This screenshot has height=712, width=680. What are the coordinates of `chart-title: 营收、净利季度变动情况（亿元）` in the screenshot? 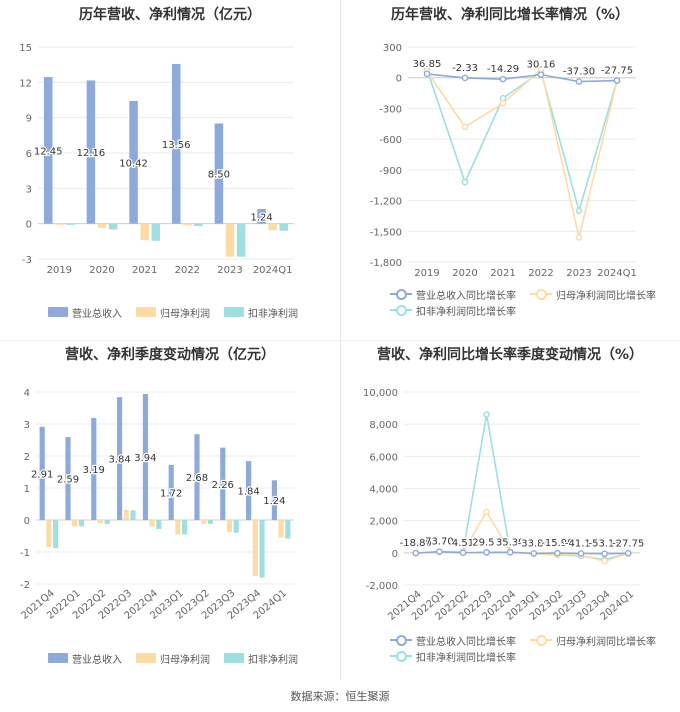 It's located at (170, 355).